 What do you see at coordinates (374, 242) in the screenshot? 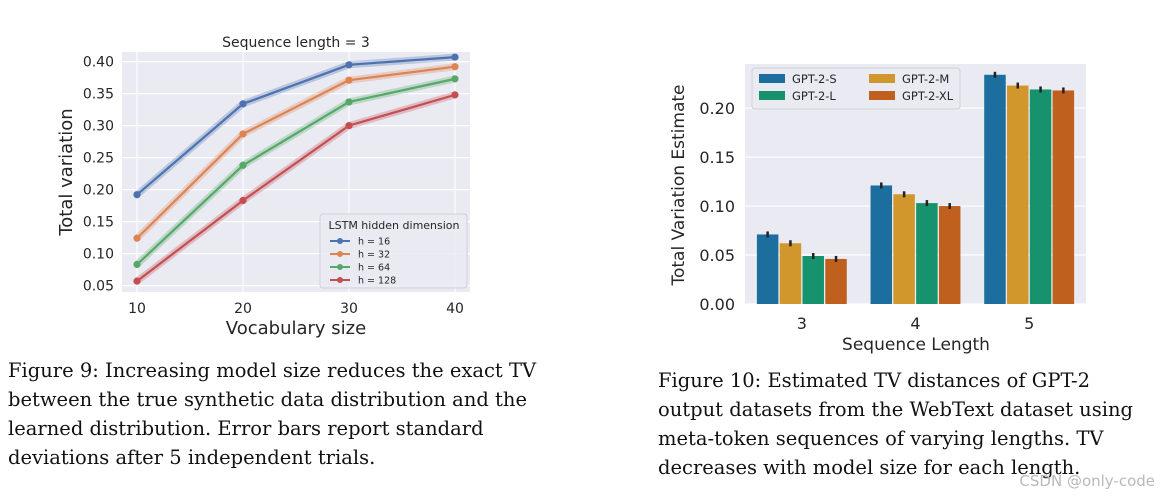
I see `legend-entry: h = 16` at bounding box center [374, 242].